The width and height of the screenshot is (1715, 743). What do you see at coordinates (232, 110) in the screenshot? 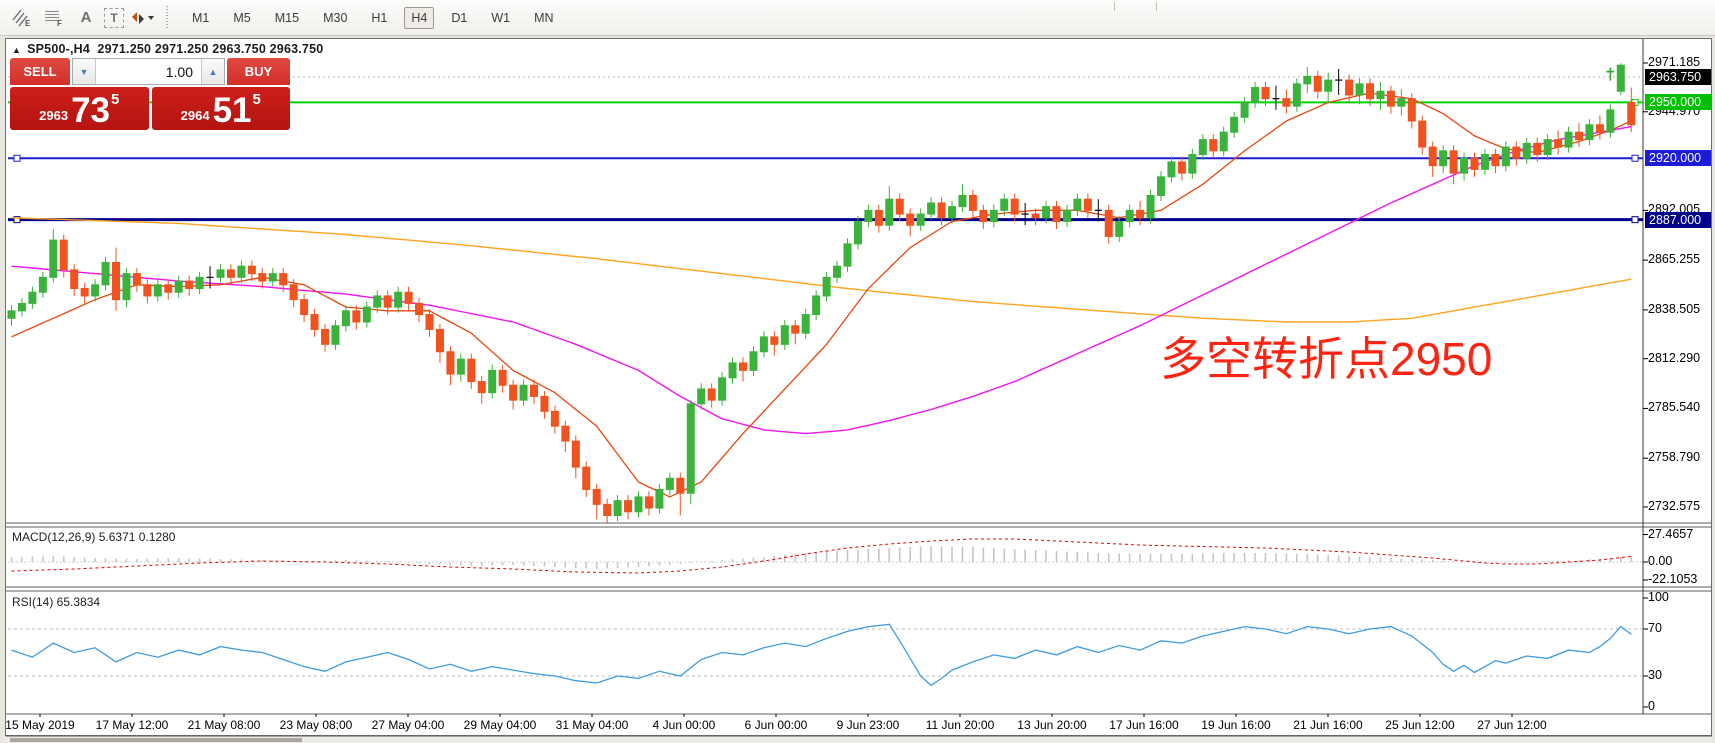
I see `ask-price-big: 51` at bounding box center [232, 110].